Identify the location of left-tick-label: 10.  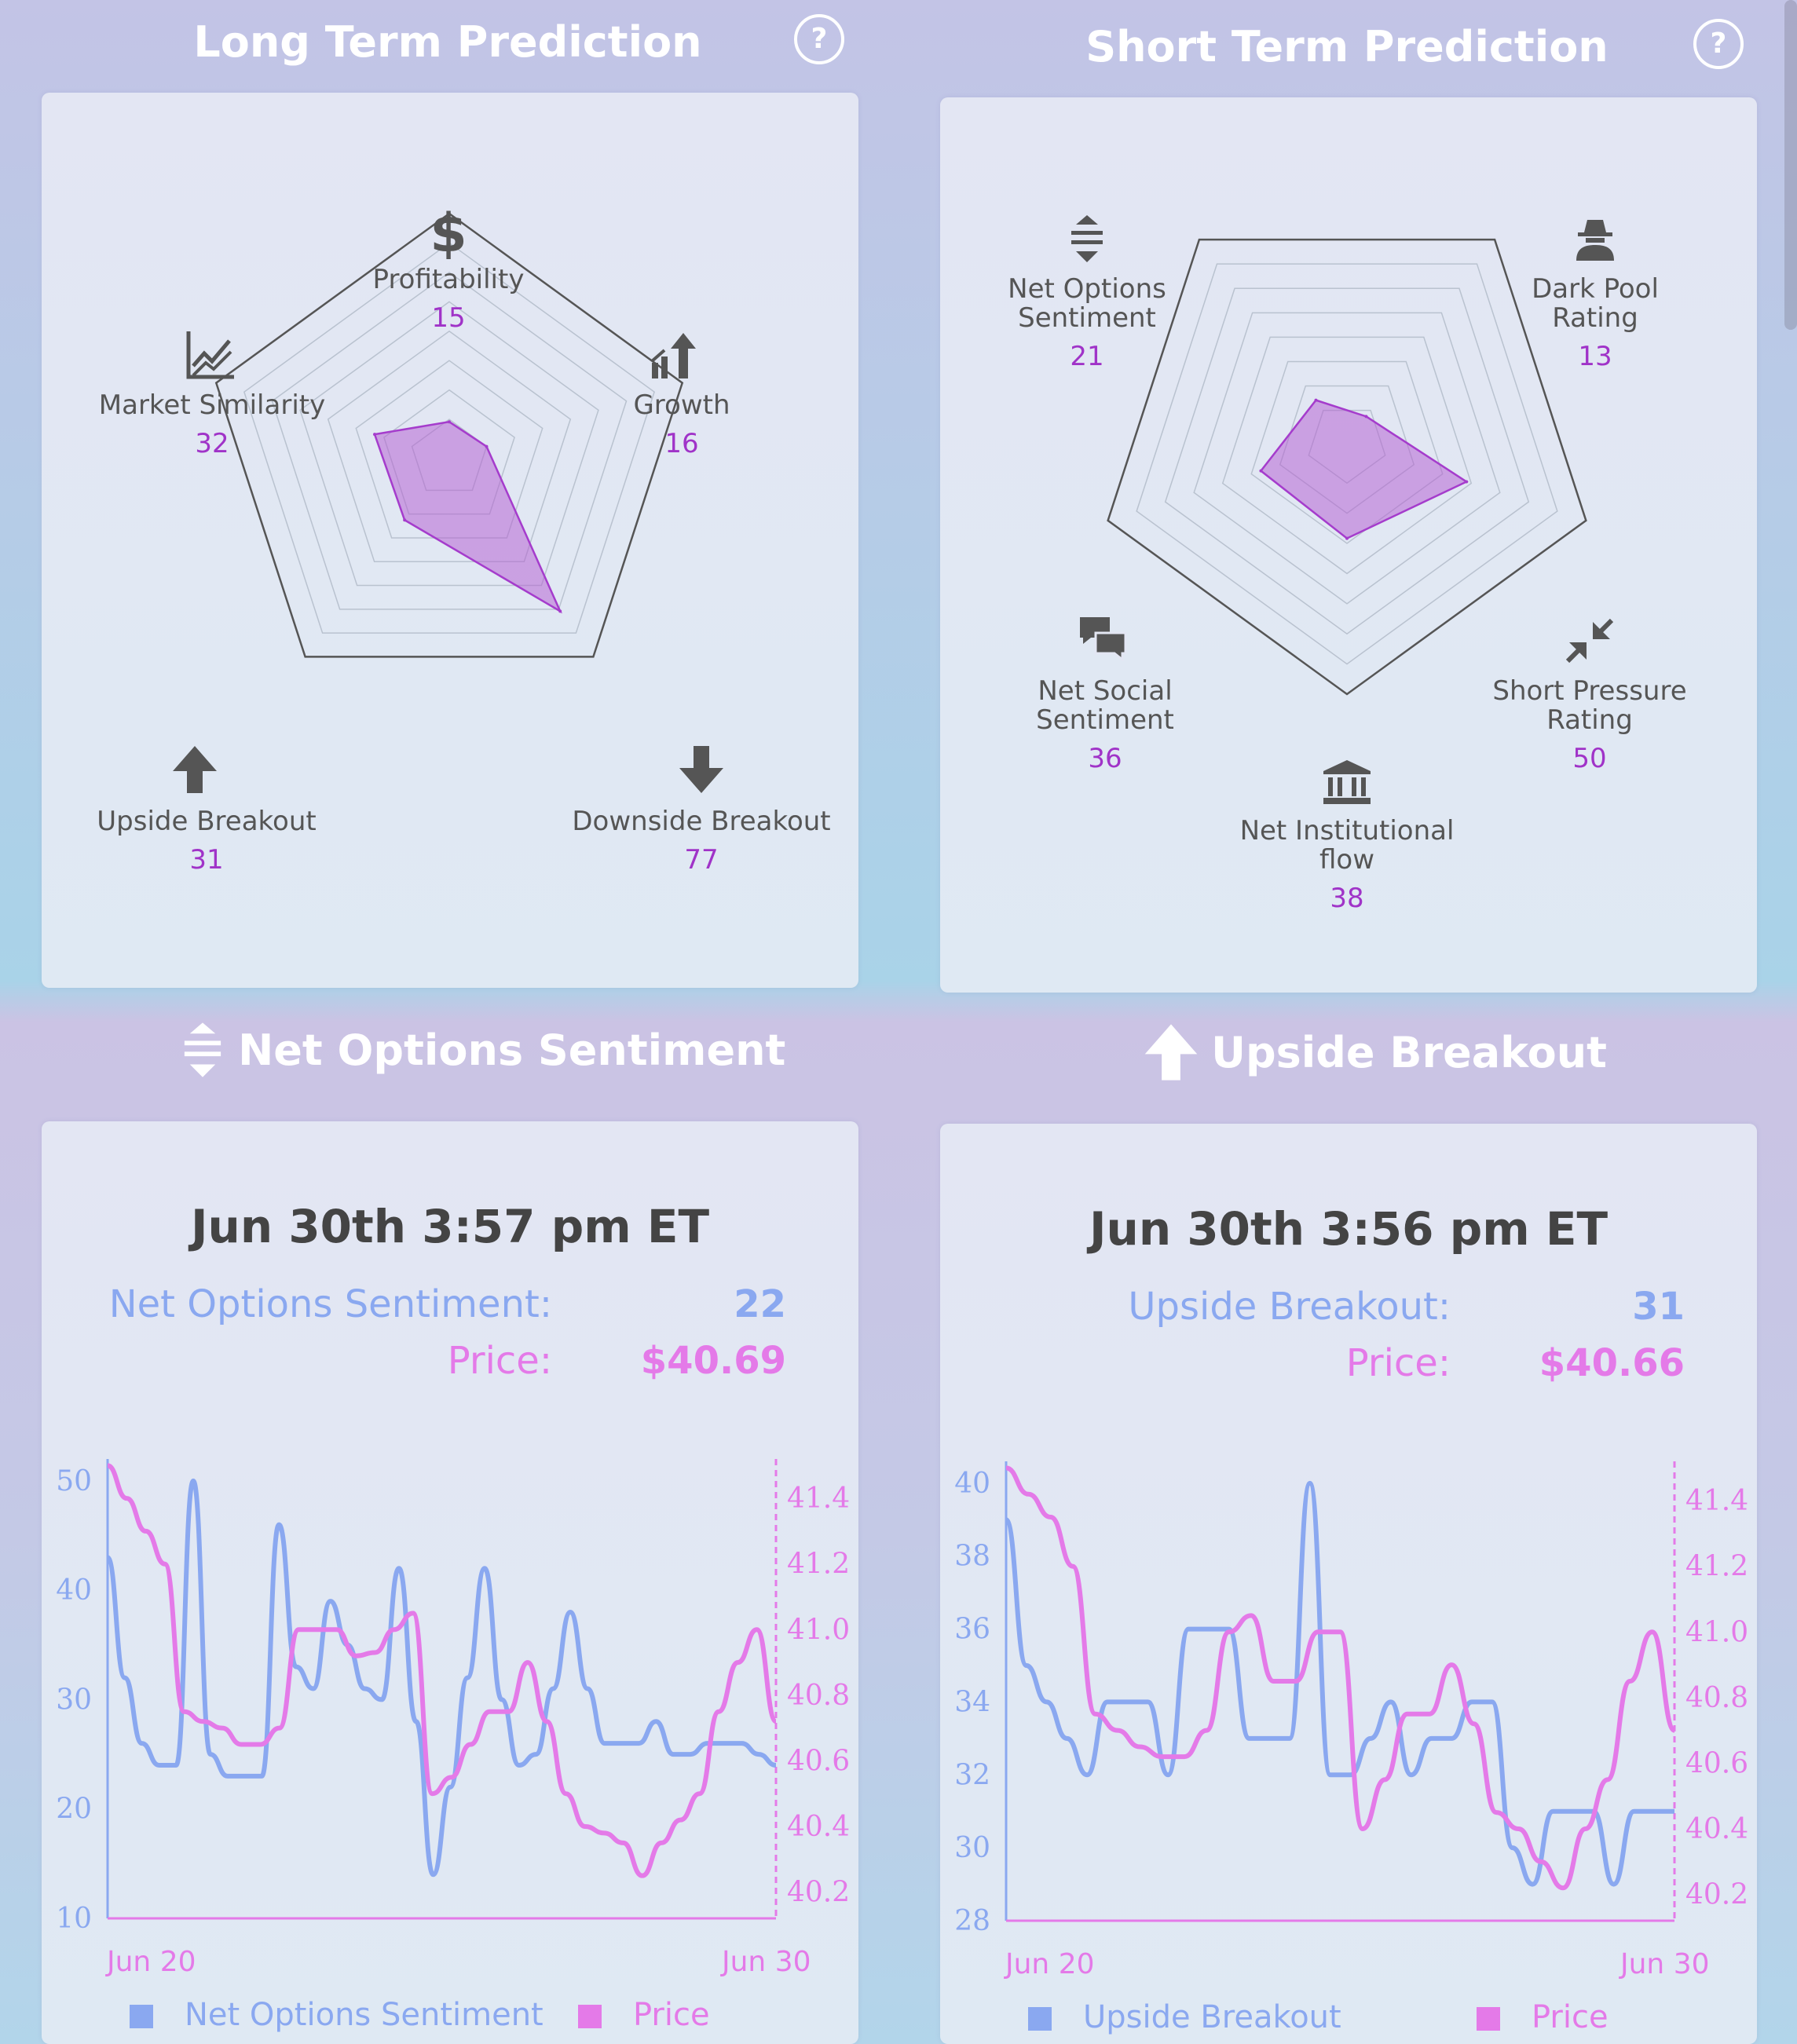
(74, 1919).